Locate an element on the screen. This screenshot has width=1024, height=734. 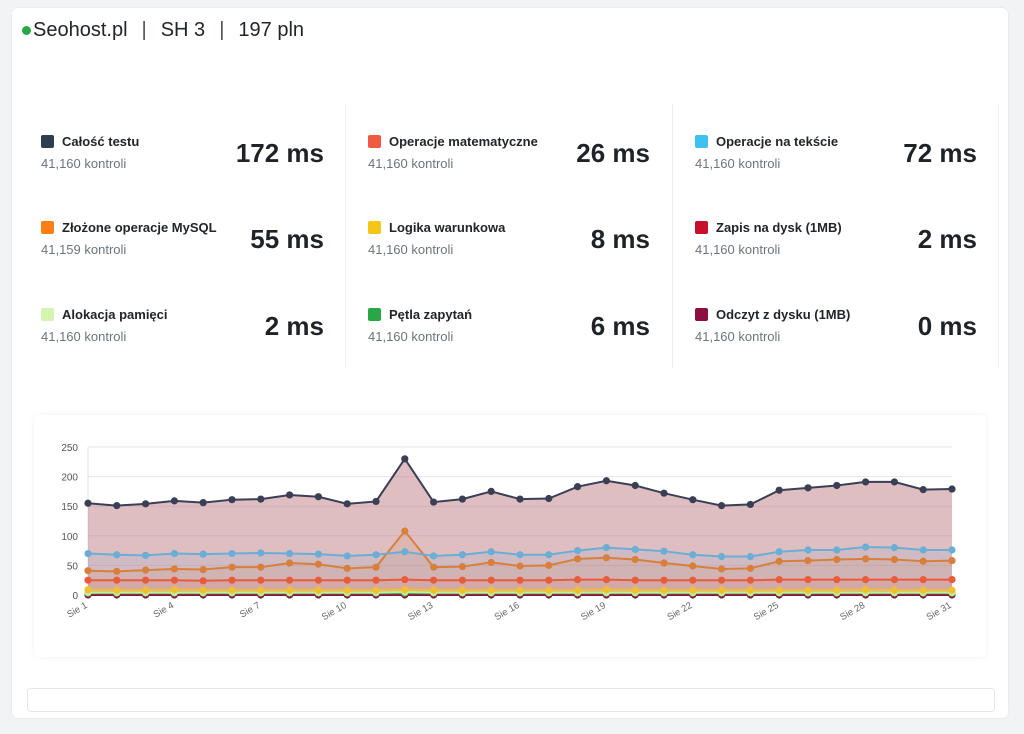
stat-memory: Alokacja pamięci 41,160 kontroli 2 ms is located at coordinates (189, 320).